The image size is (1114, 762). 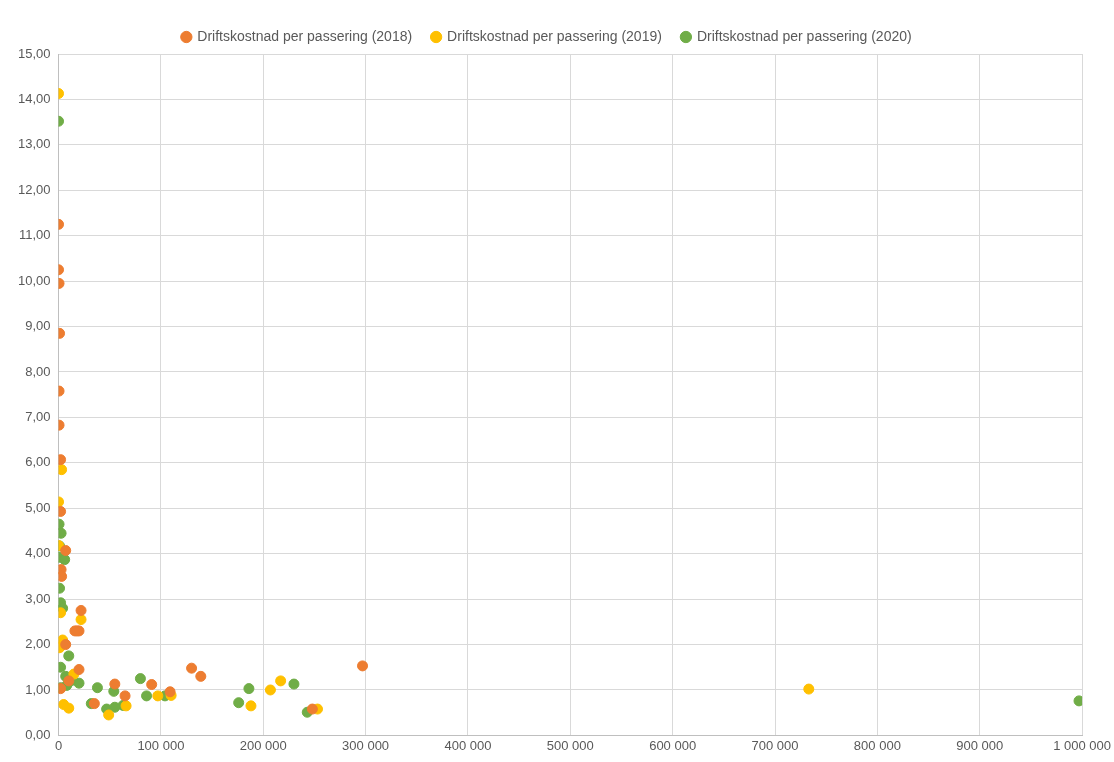 What do you see at coordinates (305, 35) in the screenshot?
I see `legend-label: Driftskostnad per passering (2018)` at bounding box center [305, 35].